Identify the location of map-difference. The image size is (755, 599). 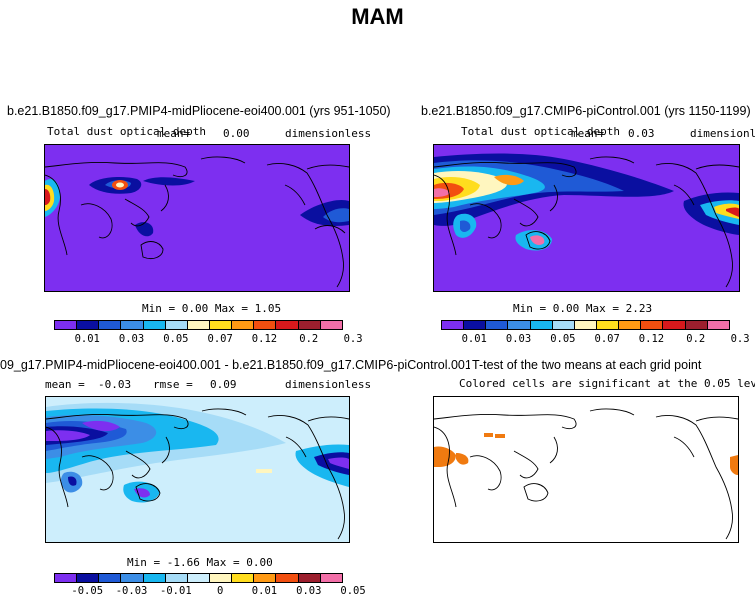
(197, 469).